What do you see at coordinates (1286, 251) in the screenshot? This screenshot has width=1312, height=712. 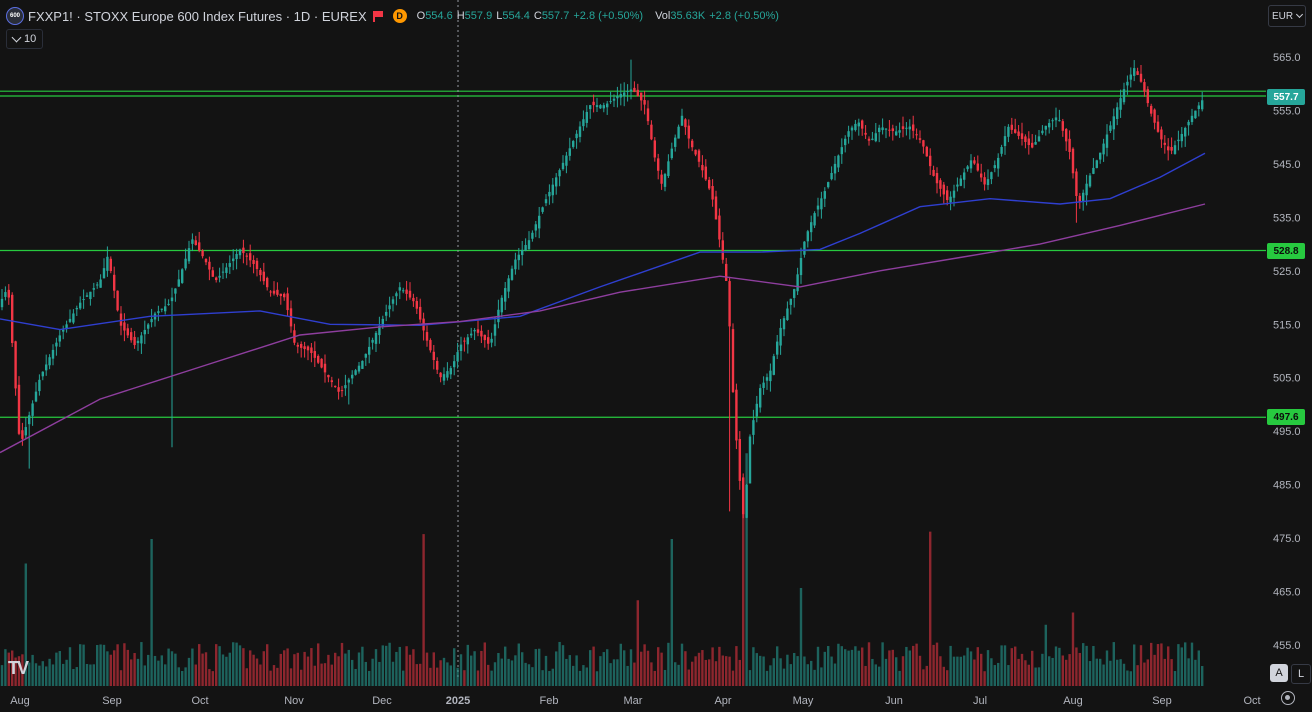 I see `level-price-tag-upper: 528.8` at bounding box center [1286, 251].